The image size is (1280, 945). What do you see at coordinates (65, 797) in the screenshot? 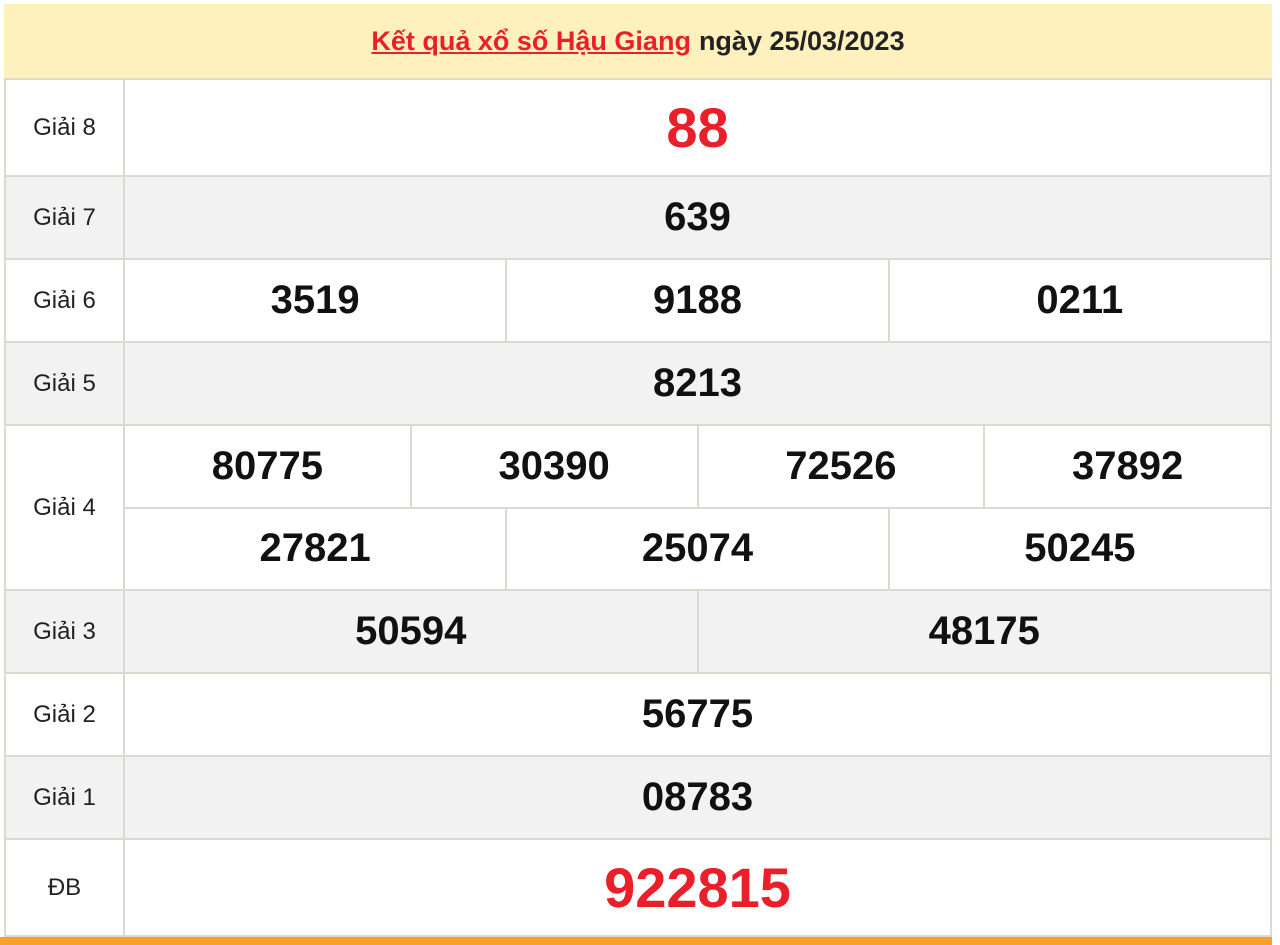
I see `prize-label: Giải 1` at bounding box center [65, 797].